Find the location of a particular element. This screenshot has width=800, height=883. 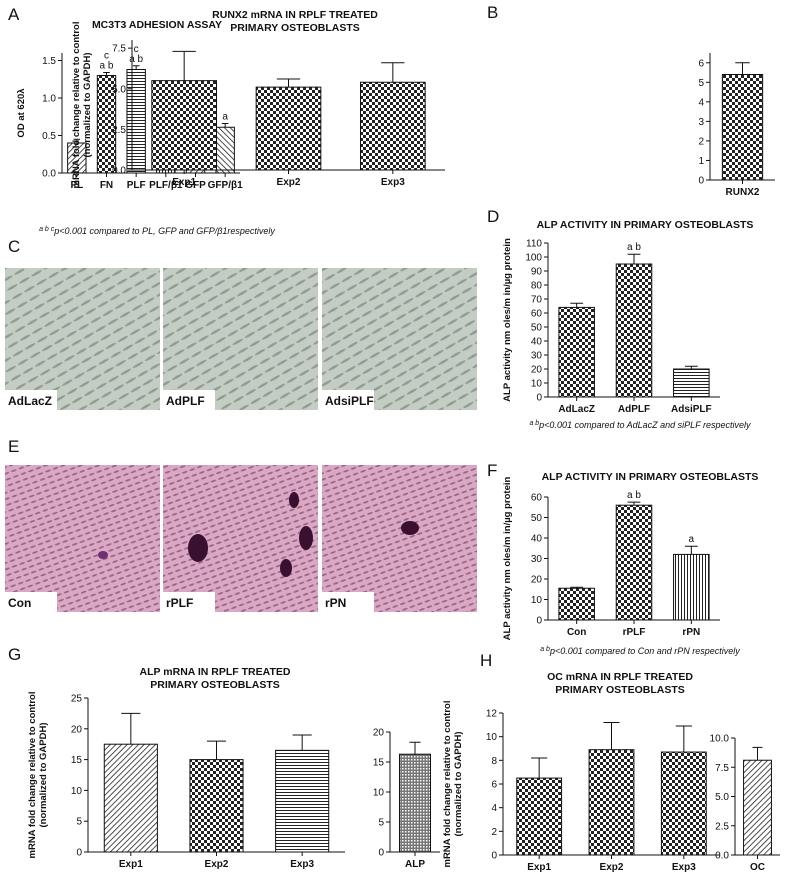

x-tick-label: ALP is located at coordinates (415, 864).